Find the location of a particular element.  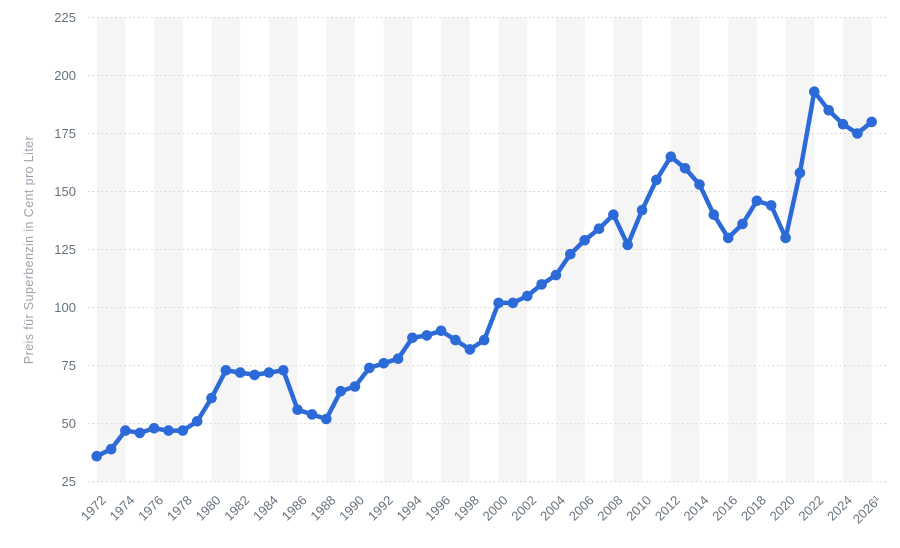

x-tick-label: 2010 is located at coordinates (638, 508).